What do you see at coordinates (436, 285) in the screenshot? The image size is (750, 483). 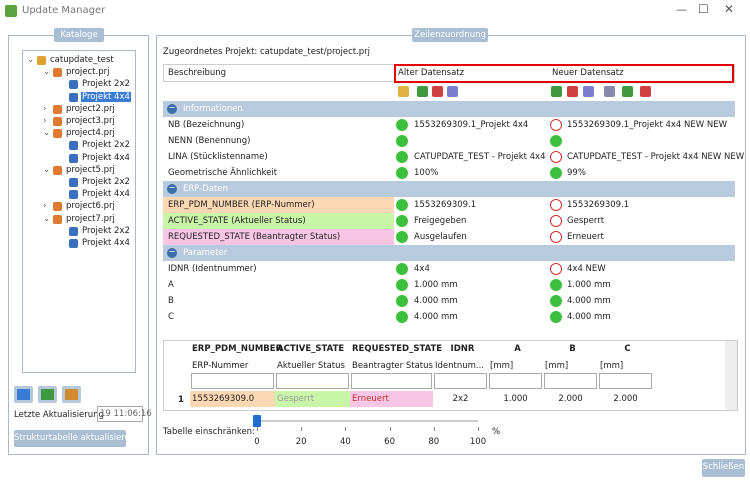 I see `old-value: 1.000 mm` at bounding box center [436, 285].